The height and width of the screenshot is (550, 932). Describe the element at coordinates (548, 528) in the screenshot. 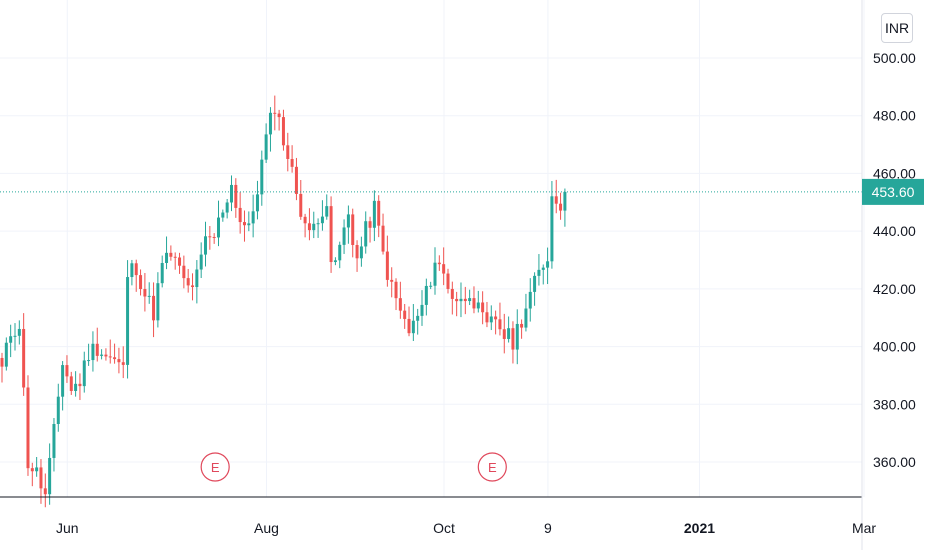

I see `x-tick-label: 9` at that location.